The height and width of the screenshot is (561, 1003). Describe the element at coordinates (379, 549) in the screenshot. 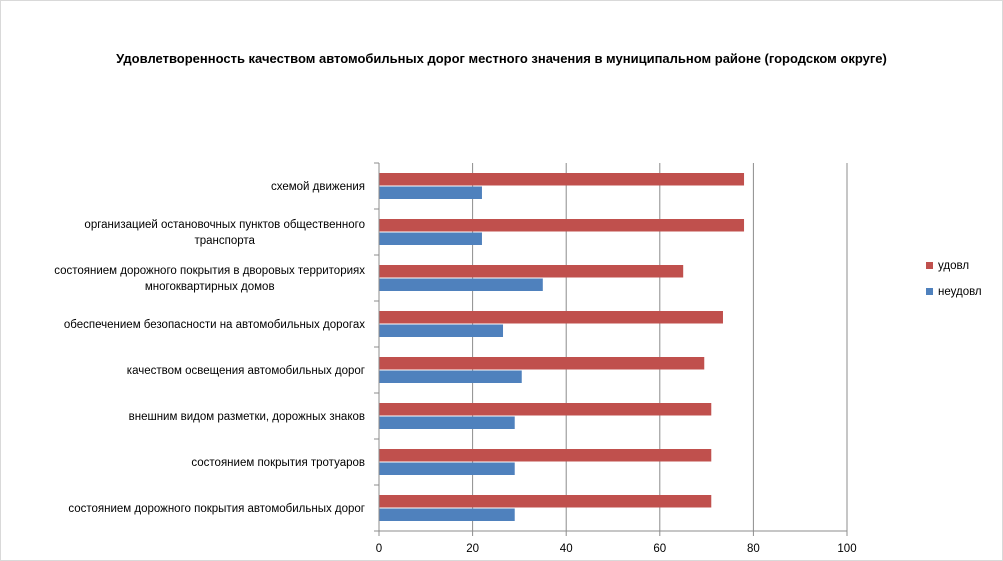

I see `x-tick-label: 0` at that location.